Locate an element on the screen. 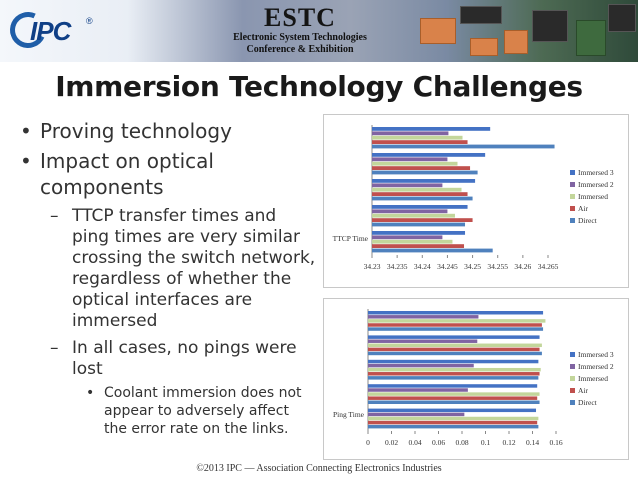  banner-title: ESTC is located at coordinates (300, 17).